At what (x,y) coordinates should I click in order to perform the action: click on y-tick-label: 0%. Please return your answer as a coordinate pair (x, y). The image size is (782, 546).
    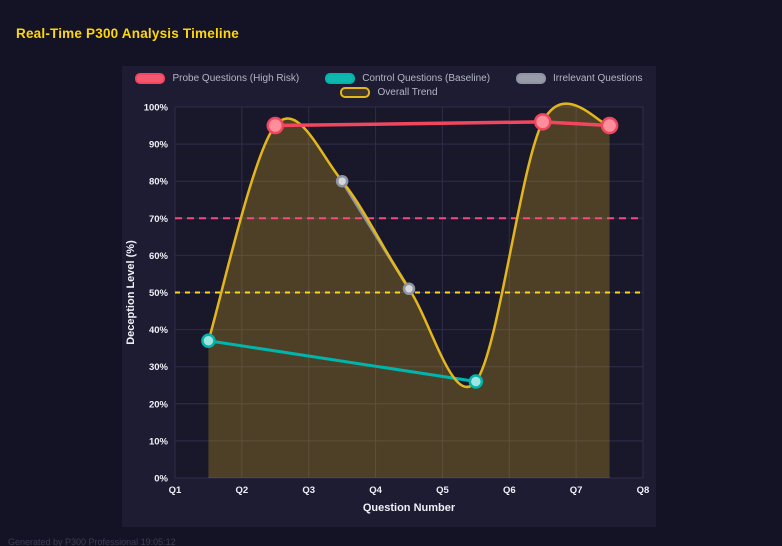
    Looking at the image, I should click on (161, 479).